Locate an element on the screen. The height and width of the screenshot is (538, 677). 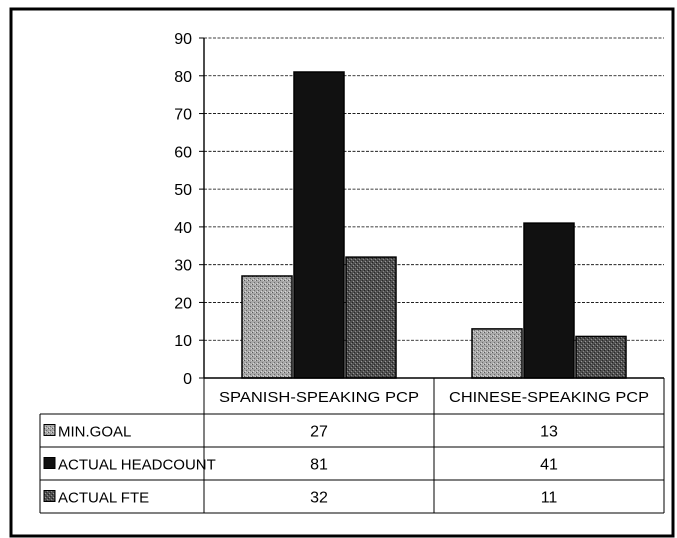
data-label: 11 is located at coordinates (549, 498).